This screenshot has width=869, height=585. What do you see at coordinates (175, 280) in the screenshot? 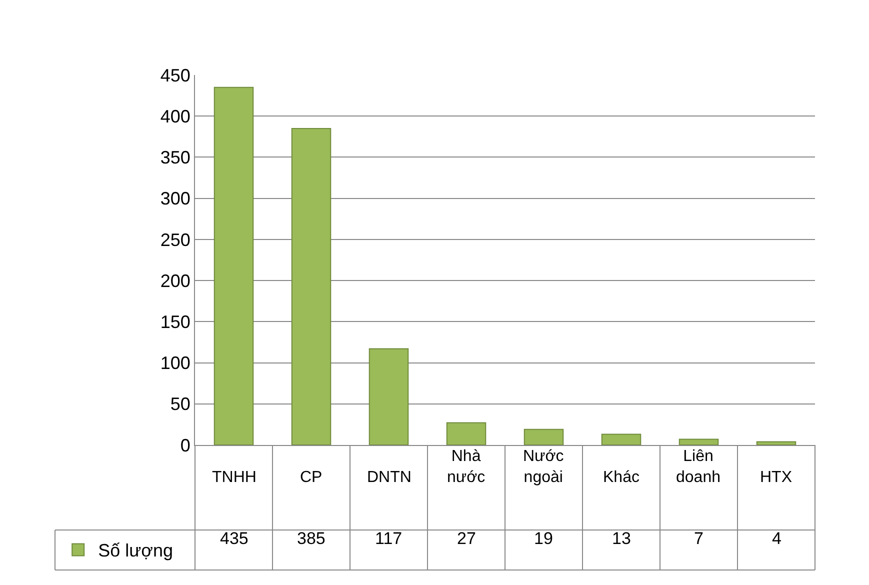
I see `y-tick-label: 200` at bounding box center [175, 280].